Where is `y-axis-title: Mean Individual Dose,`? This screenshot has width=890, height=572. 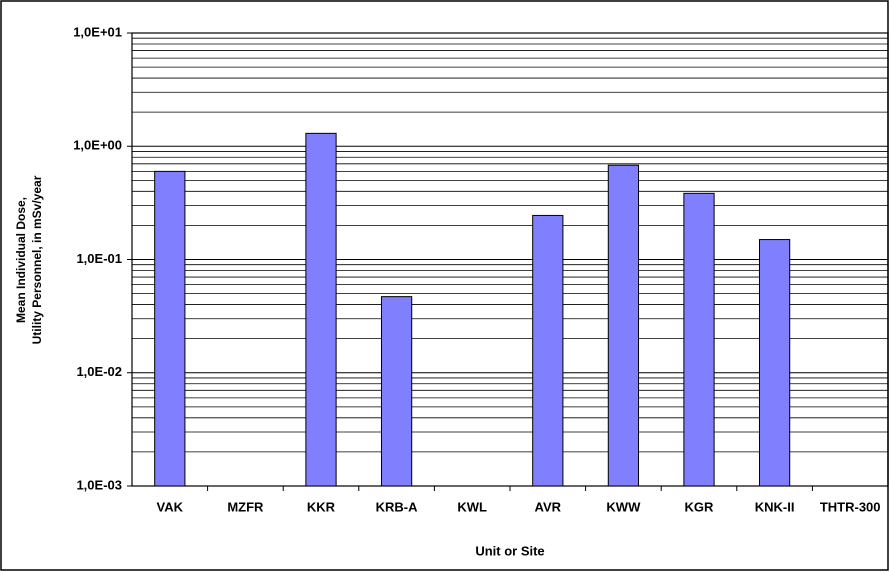 y-axis-title: Mean Individual Dose, is located at coordinates (21, 260).